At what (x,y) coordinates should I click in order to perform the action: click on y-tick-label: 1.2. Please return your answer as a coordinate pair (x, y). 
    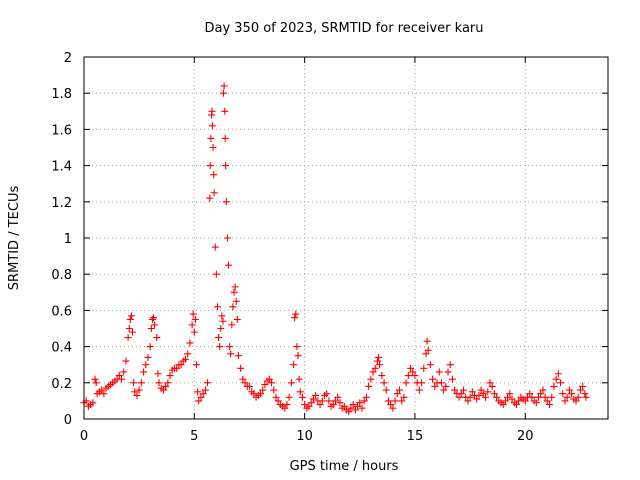
    Looking at the image, I should click on (61, 203).